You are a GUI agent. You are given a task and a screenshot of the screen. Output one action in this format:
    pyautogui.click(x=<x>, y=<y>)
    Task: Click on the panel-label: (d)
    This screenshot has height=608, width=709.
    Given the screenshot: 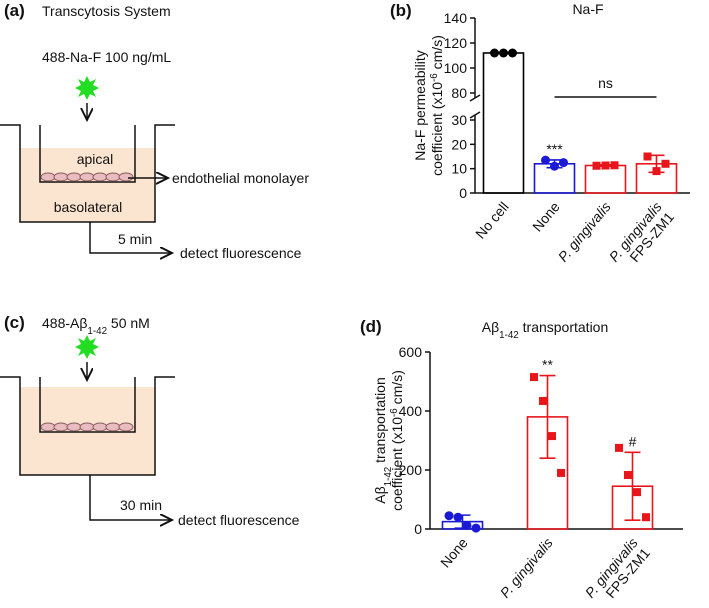 What is the action you would take?
    pyautogui.click(x=371, y=326)
    